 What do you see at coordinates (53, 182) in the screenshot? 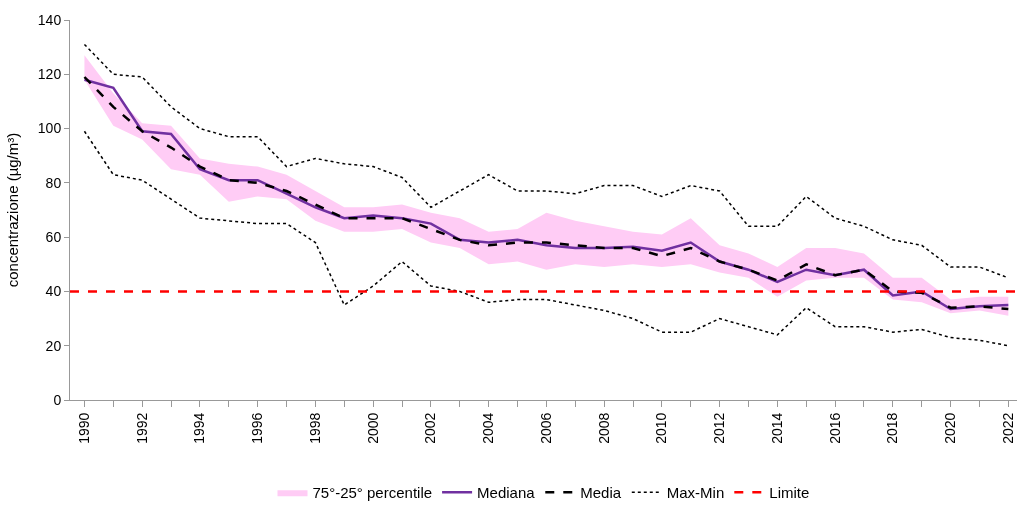
I see `y-tick-label: 80` at bounding box center [53, 182].